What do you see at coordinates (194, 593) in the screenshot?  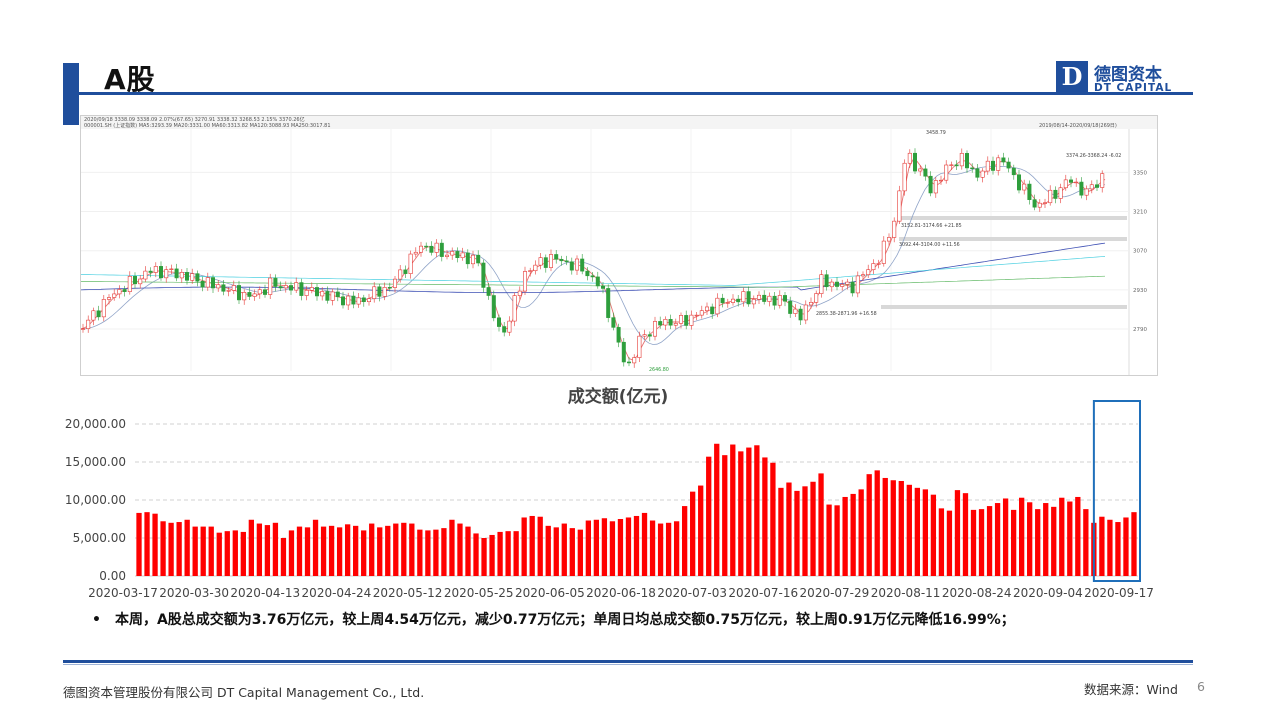 I see `x-tick-label: 2020-03-30` at bounding box center [194, 593].